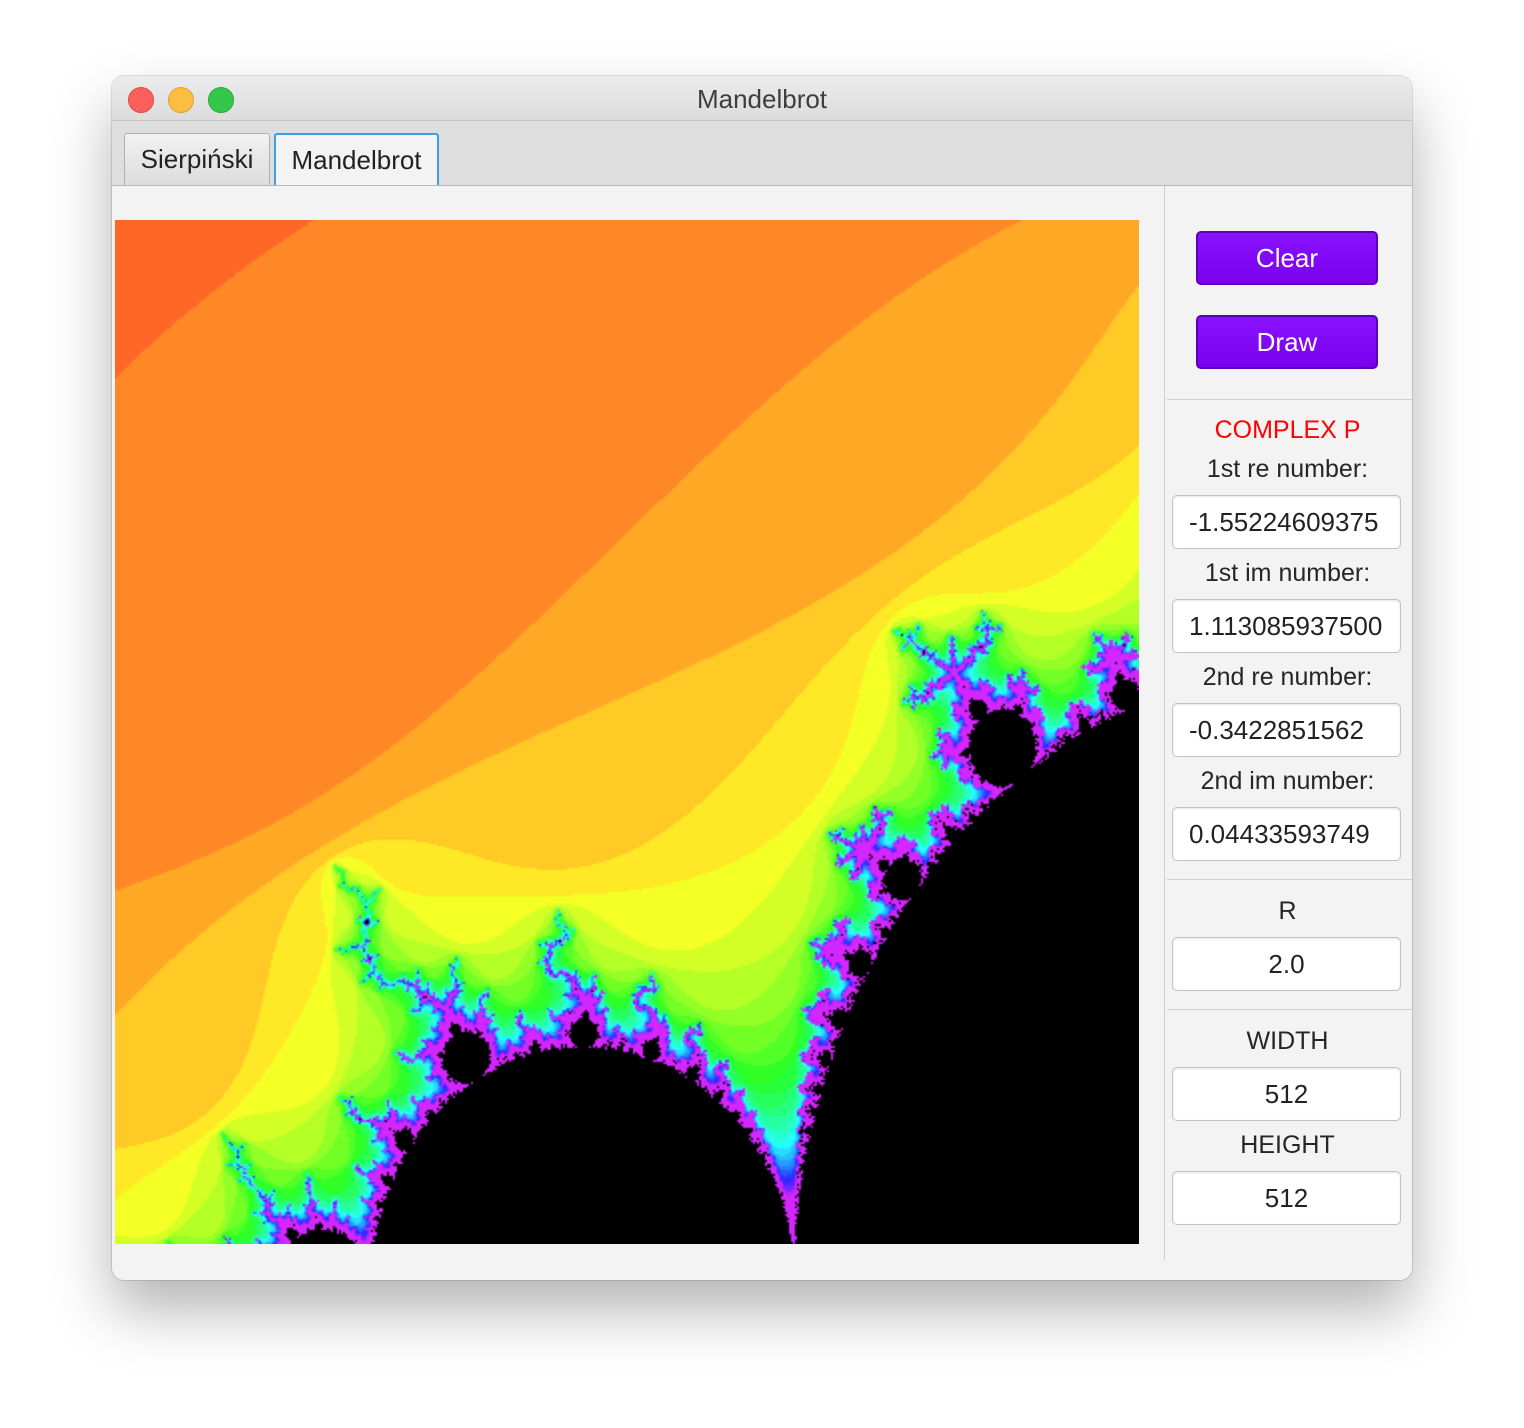 The width and height of the screenshot is (1524, 1428). Describe the element at coordinates (1287, 1145) in the screenshot. I see `height-label: HEIGHT` at that location.